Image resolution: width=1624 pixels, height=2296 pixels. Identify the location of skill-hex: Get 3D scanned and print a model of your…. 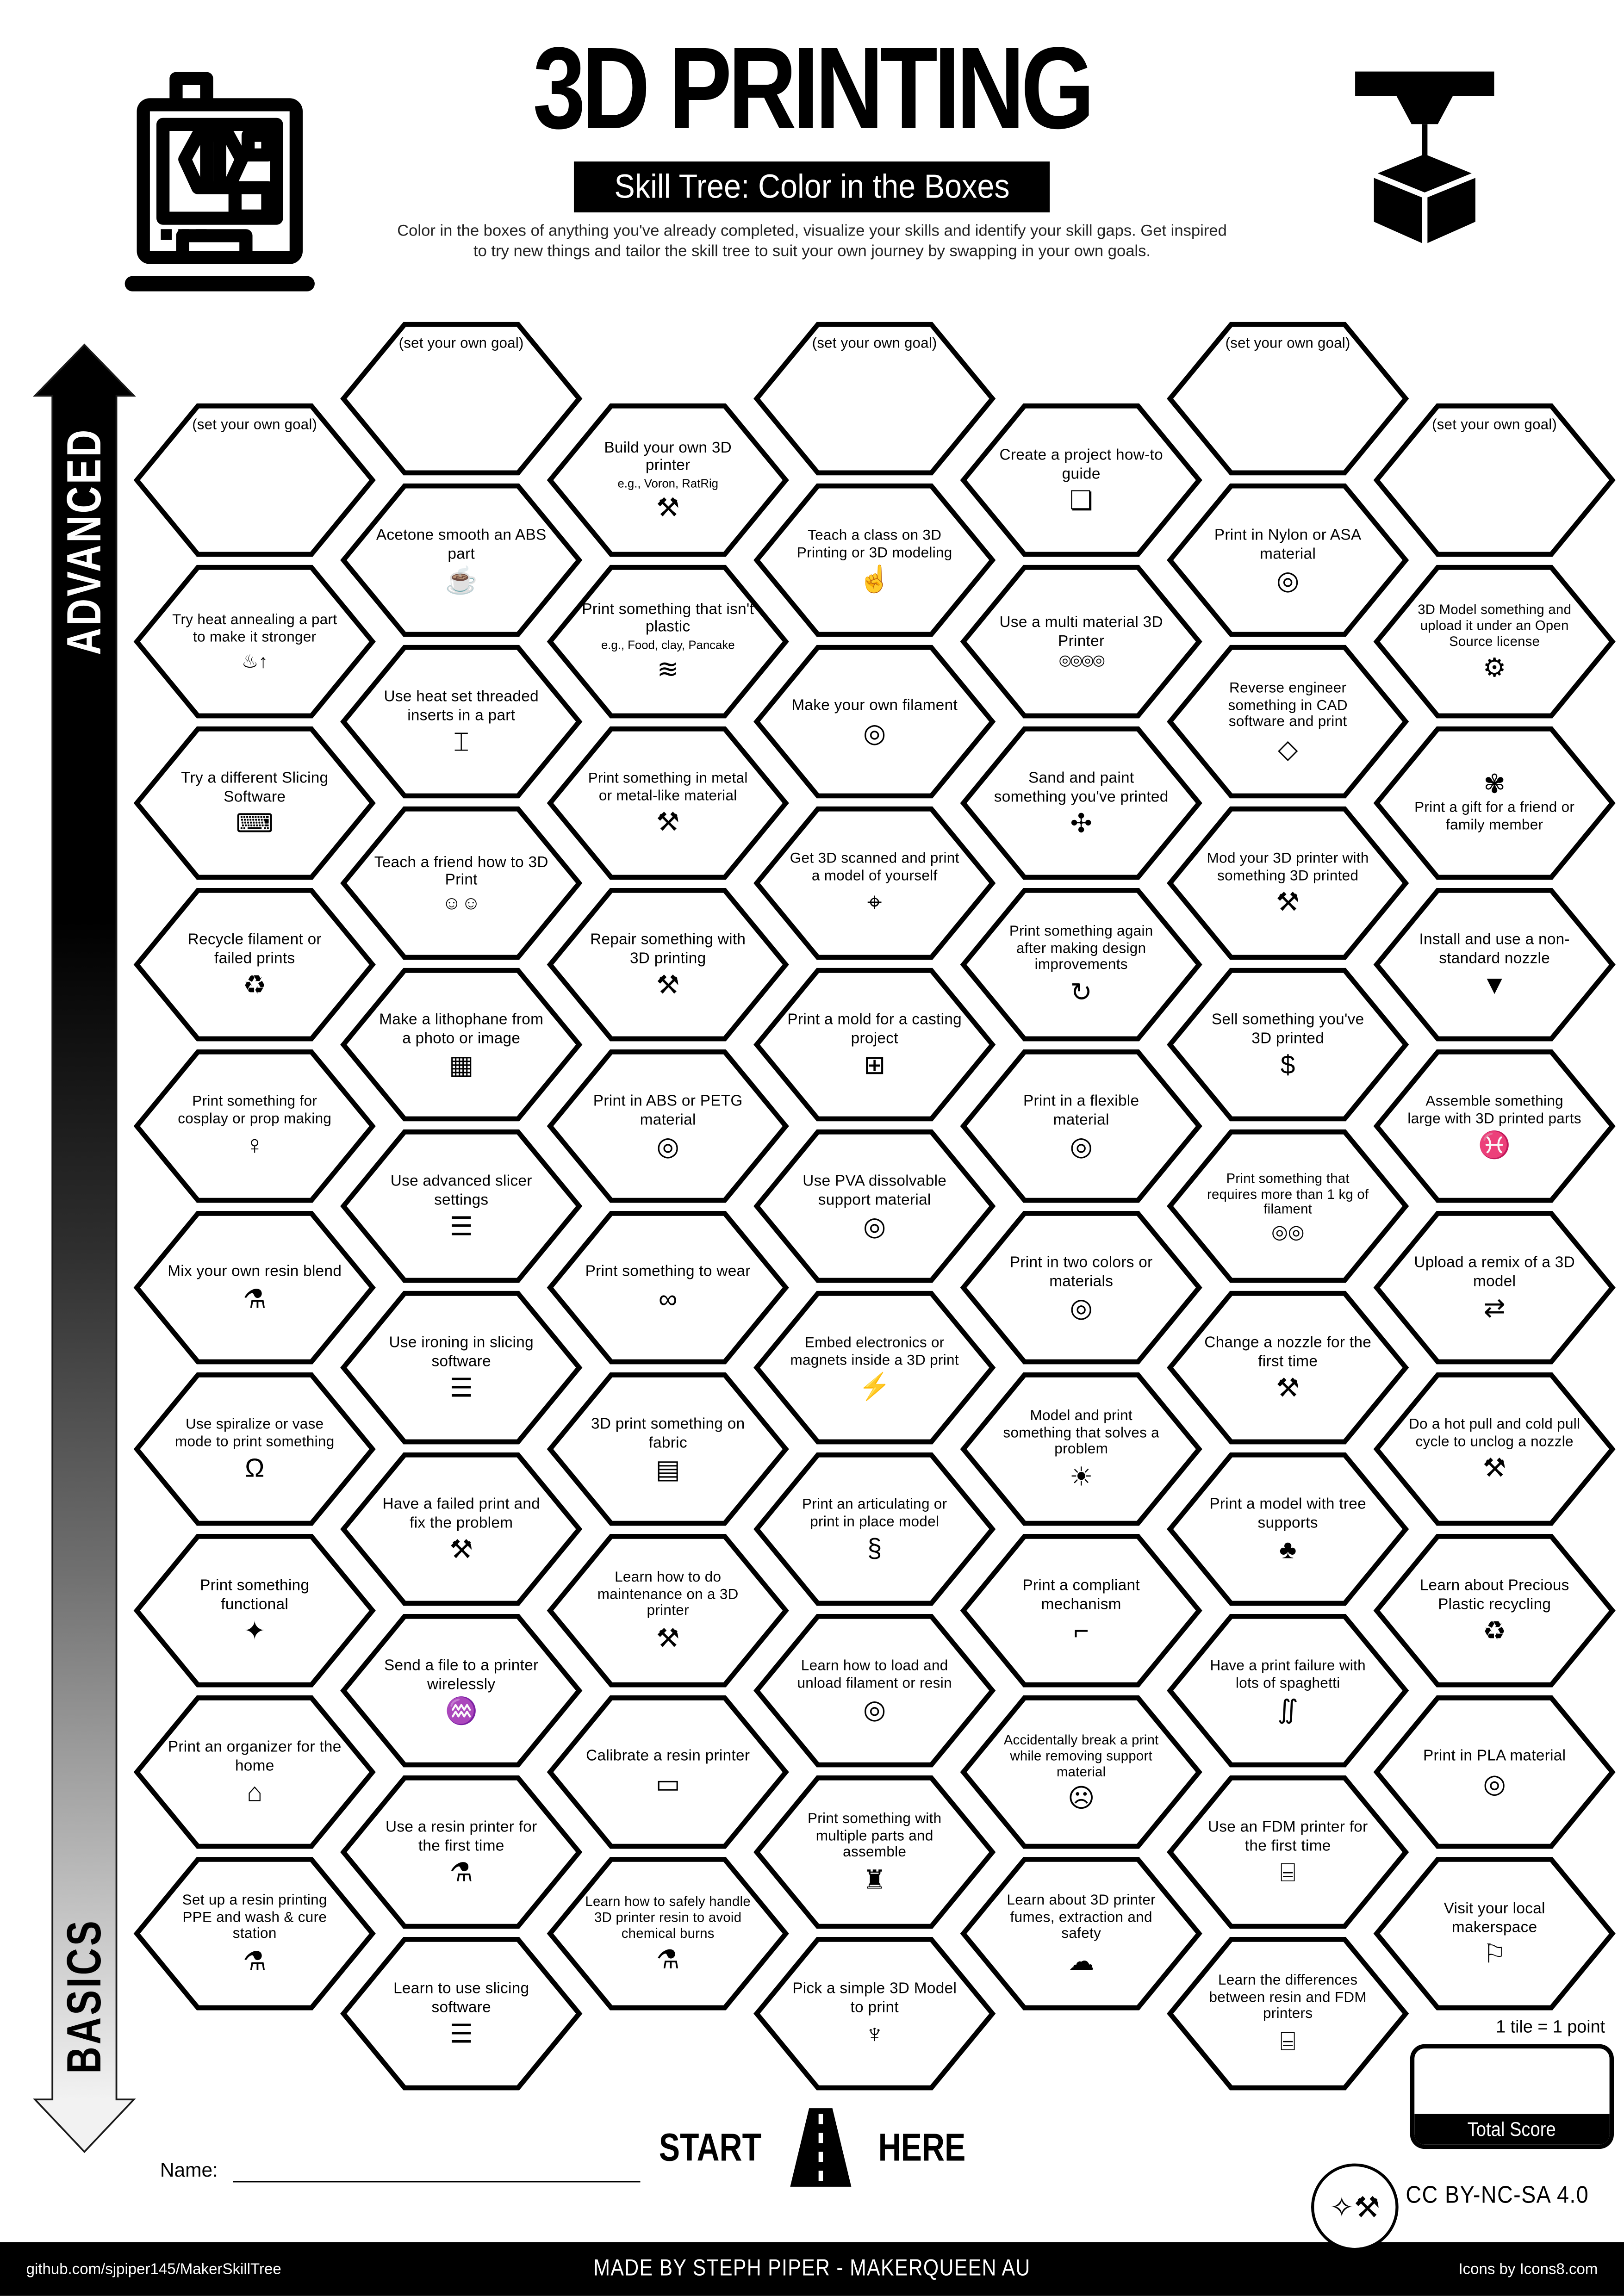
(875, 884).